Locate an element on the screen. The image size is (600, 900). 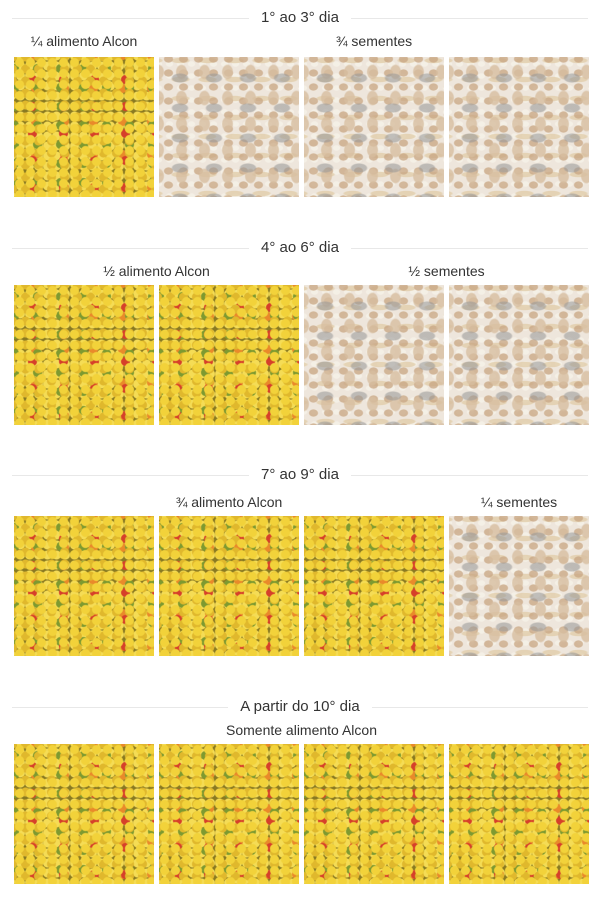
seed-portion-label: ¼ sementes is located at coordinates (519, 502).